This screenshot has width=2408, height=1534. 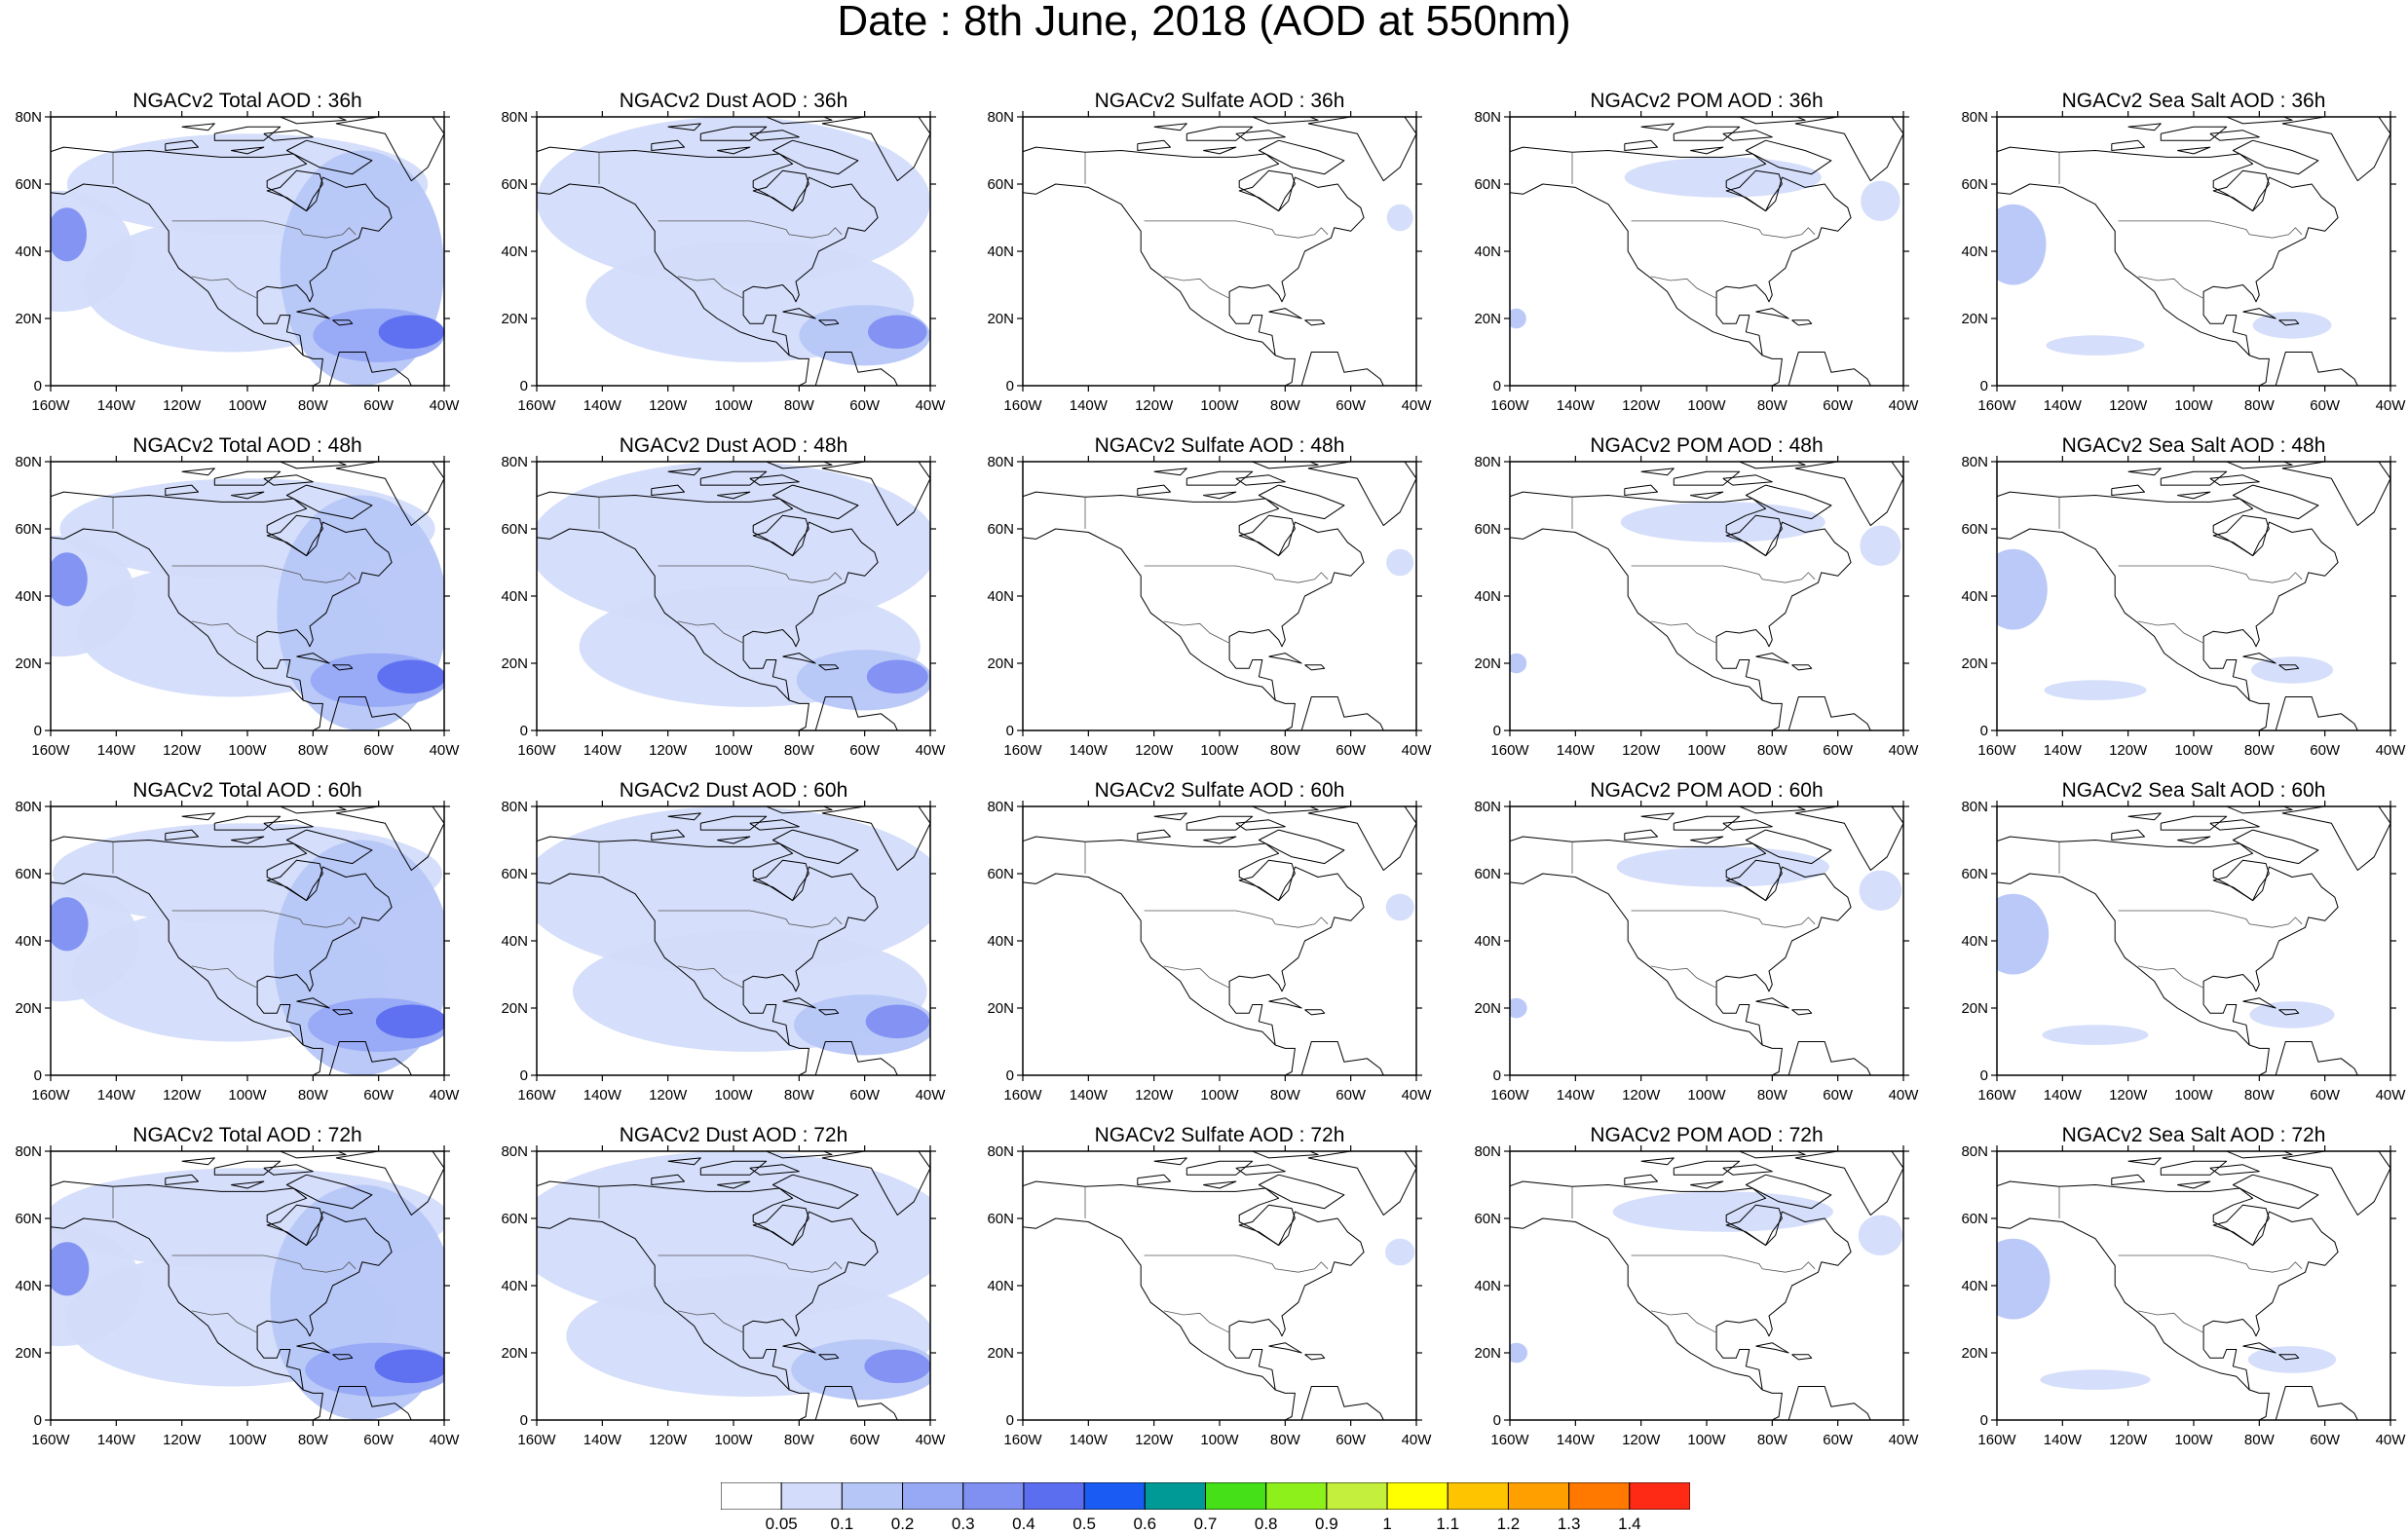 I want to click on panel-title: NGACv2 POM AOD : 60h, so click(x=1707, y=790).